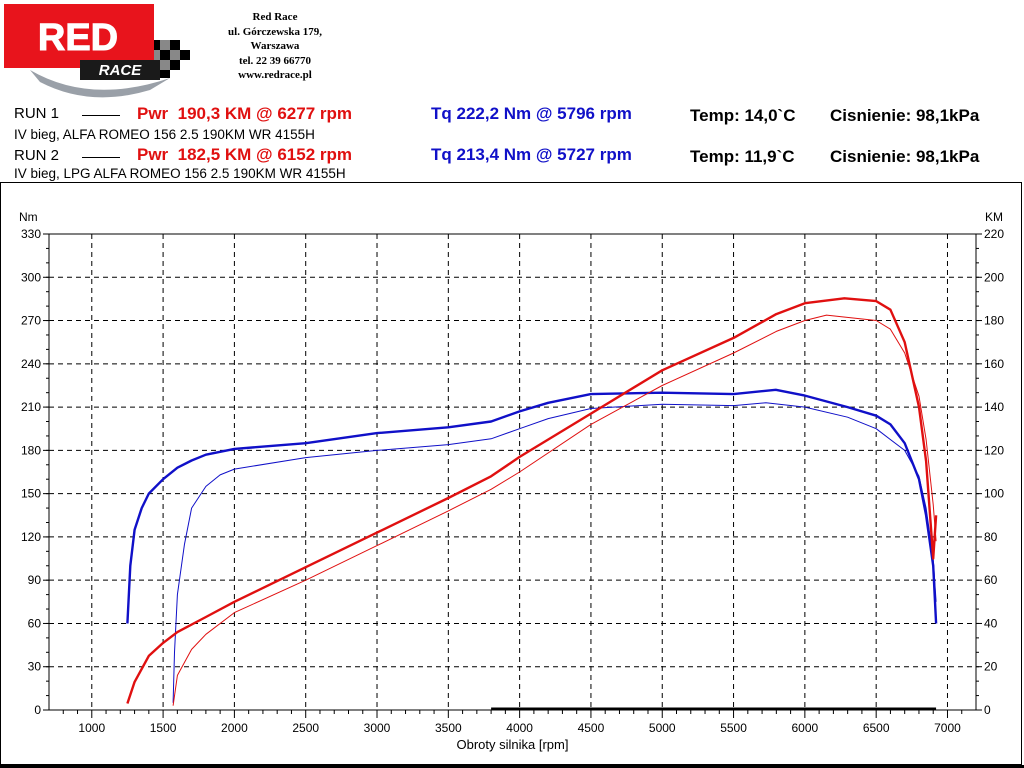 This screenshot has height=768, width=1024. I want to click on y-right-tick-label: 80, so click(991, 537).